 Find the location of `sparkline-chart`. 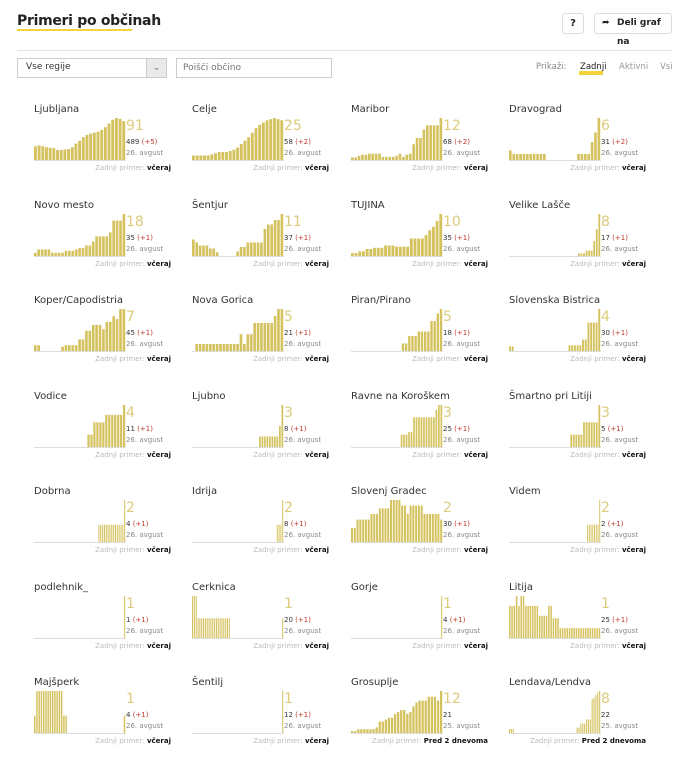

sparkline-chart is located at coordinates (555, 139).